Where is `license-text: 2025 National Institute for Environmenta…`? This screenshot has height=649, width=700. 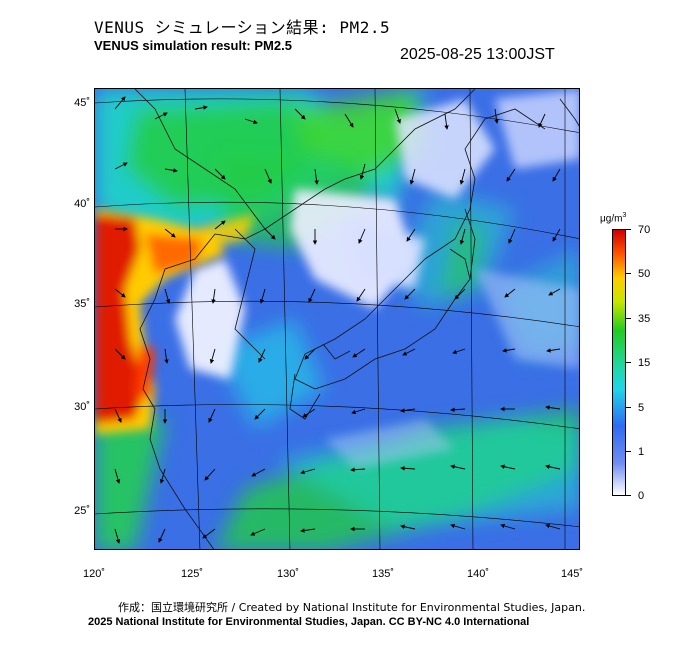 license-text: 2025 National Institute for Environmenta… is located at coordinates (309, 622).